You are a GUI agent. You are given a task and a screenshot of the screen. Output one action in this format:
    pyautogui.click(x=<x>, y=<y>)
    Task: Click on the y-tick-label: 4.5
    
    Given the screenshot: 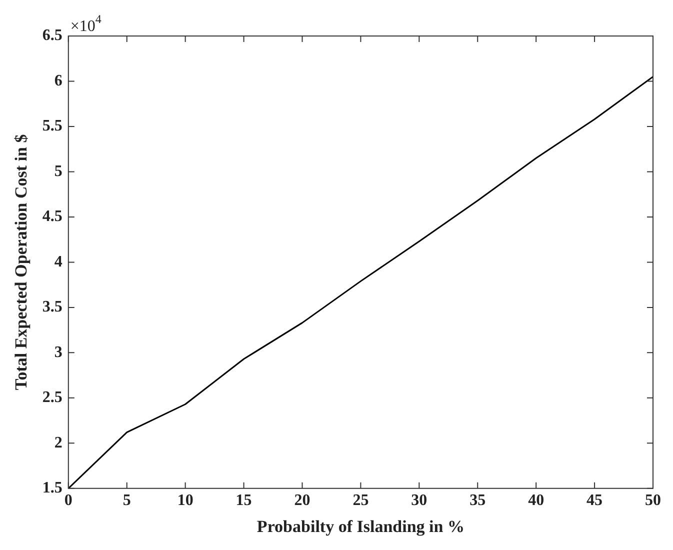 What is the action you would take?
    pyautogui.click(x=52, y=217)
    